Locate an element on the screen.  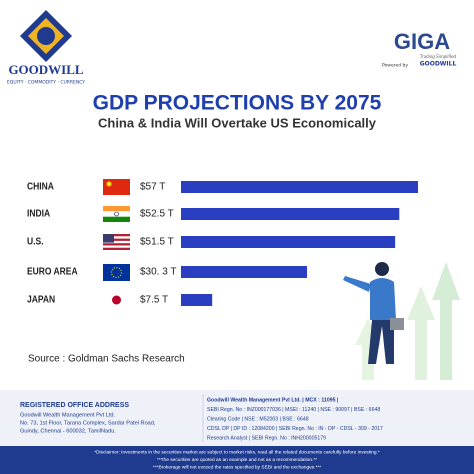
flag-india is located at coordinates (116, 214).